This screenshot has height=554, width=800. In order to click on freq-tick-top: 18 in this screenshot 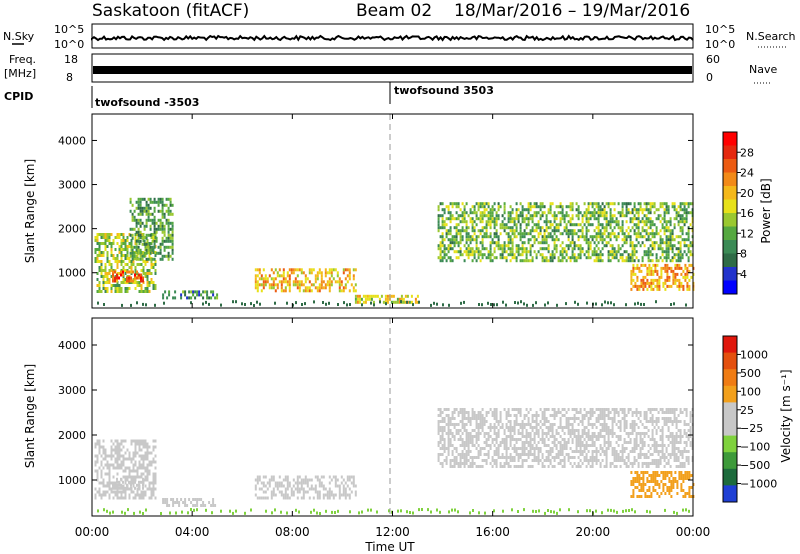, I will do `click(71, 59)`.